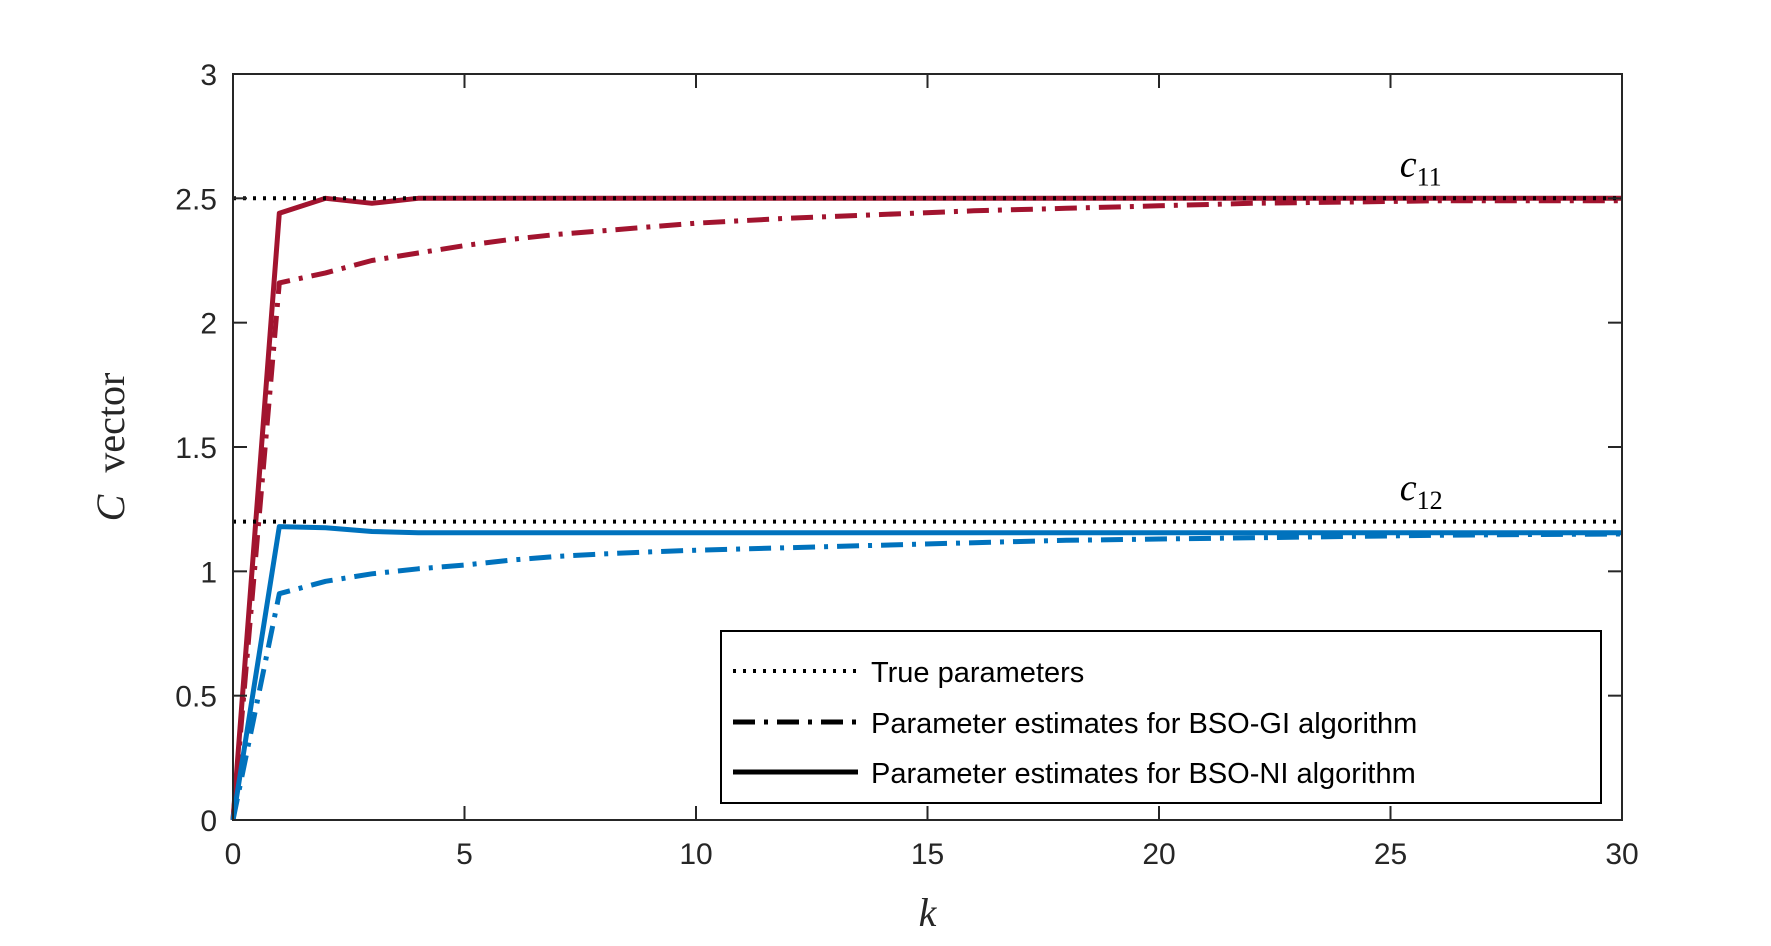 The width and height of the screenshot is (1771, 946). I want to click on annotation-subscript: 11, so click(1429, 177).